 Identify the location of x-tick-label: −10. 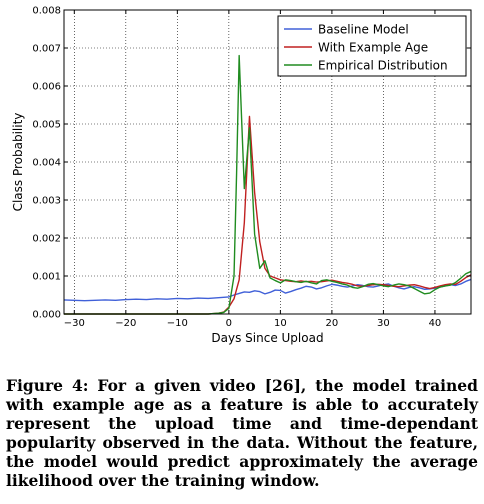
(177, 323).